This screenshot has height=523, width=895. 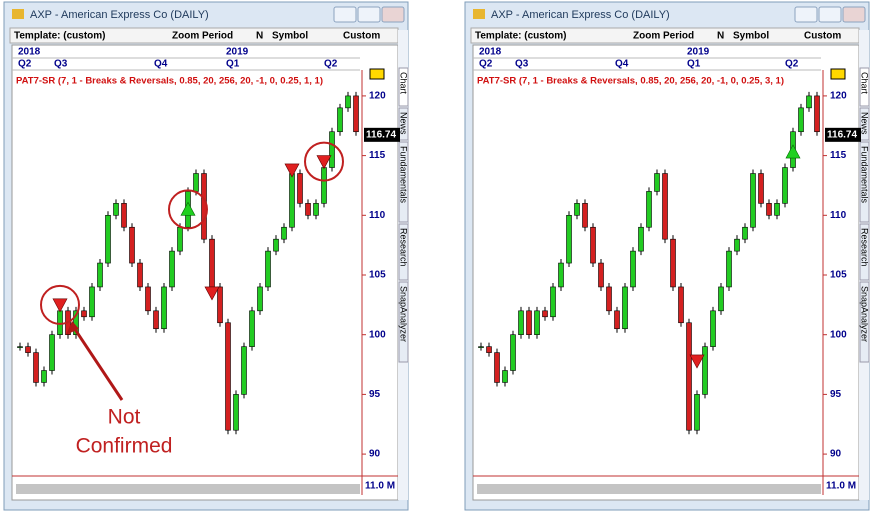 I want to click on title-icon, so click(x=18, y=14).